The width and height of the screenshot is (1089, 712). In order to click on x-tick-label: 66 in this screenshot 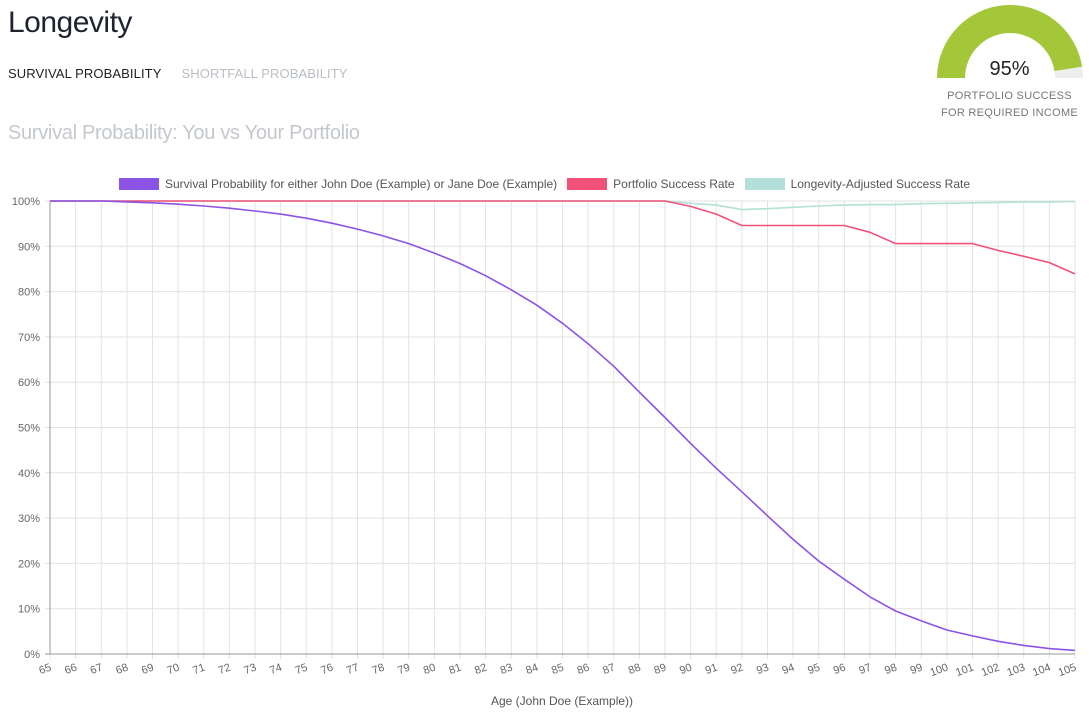, I will do `click(71, 669)`.